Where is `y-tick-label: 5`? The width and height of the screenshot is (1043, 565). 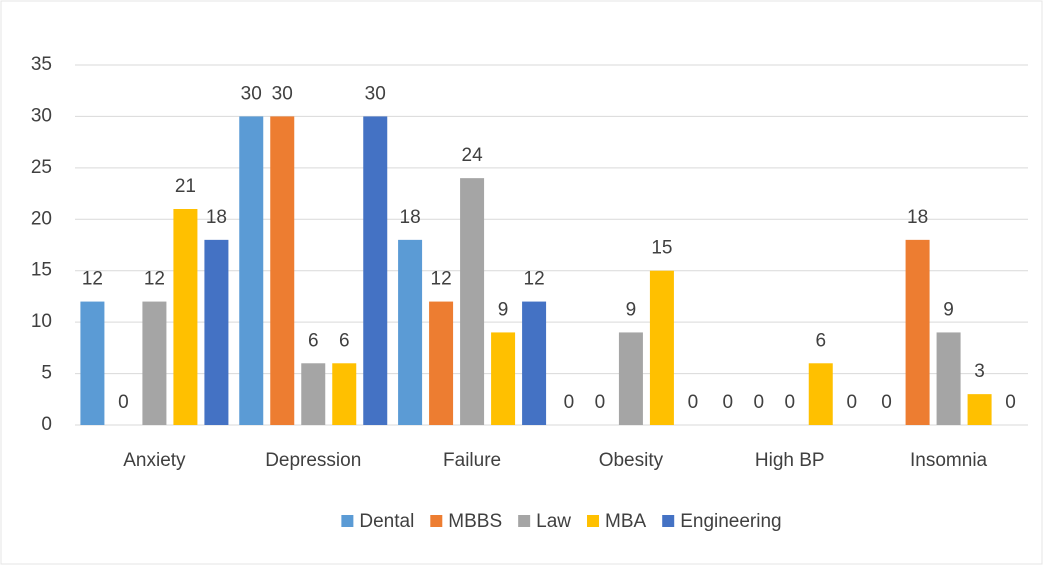
y-tick-label: 5 is located at coordinates (46, 373).